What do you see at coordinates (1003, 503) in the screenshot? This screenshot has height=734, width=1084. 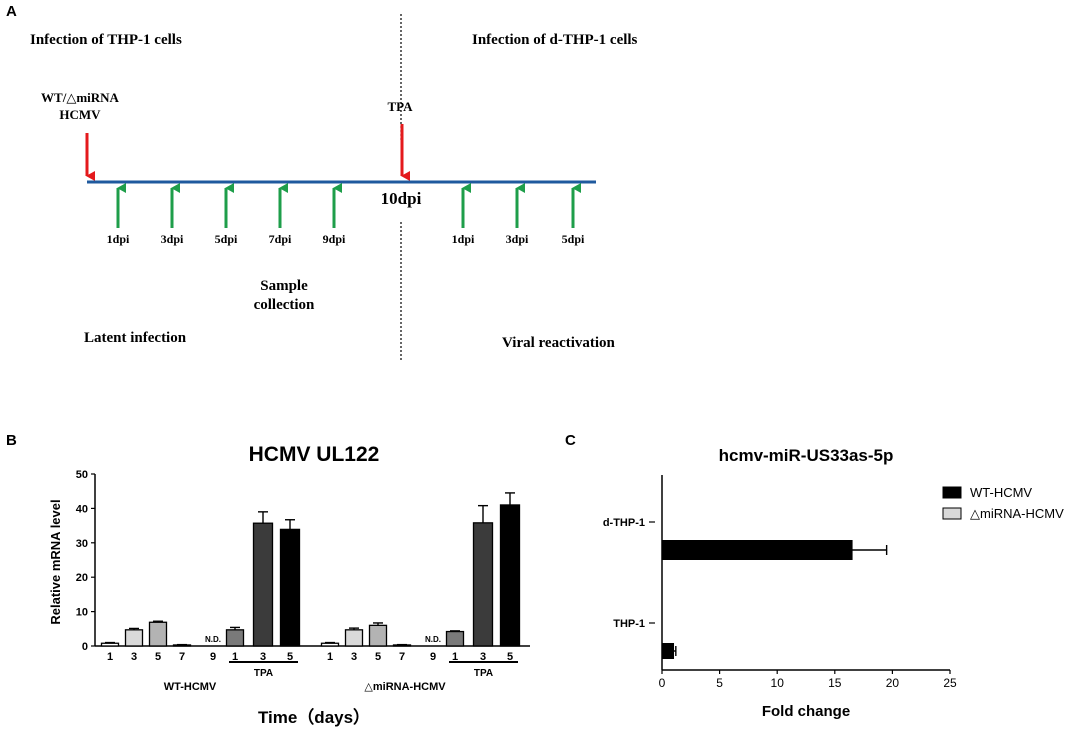 I see `chart-c-legend: WT-HCMV △miRNA-HCMV` at bounding box center [1003, 503].